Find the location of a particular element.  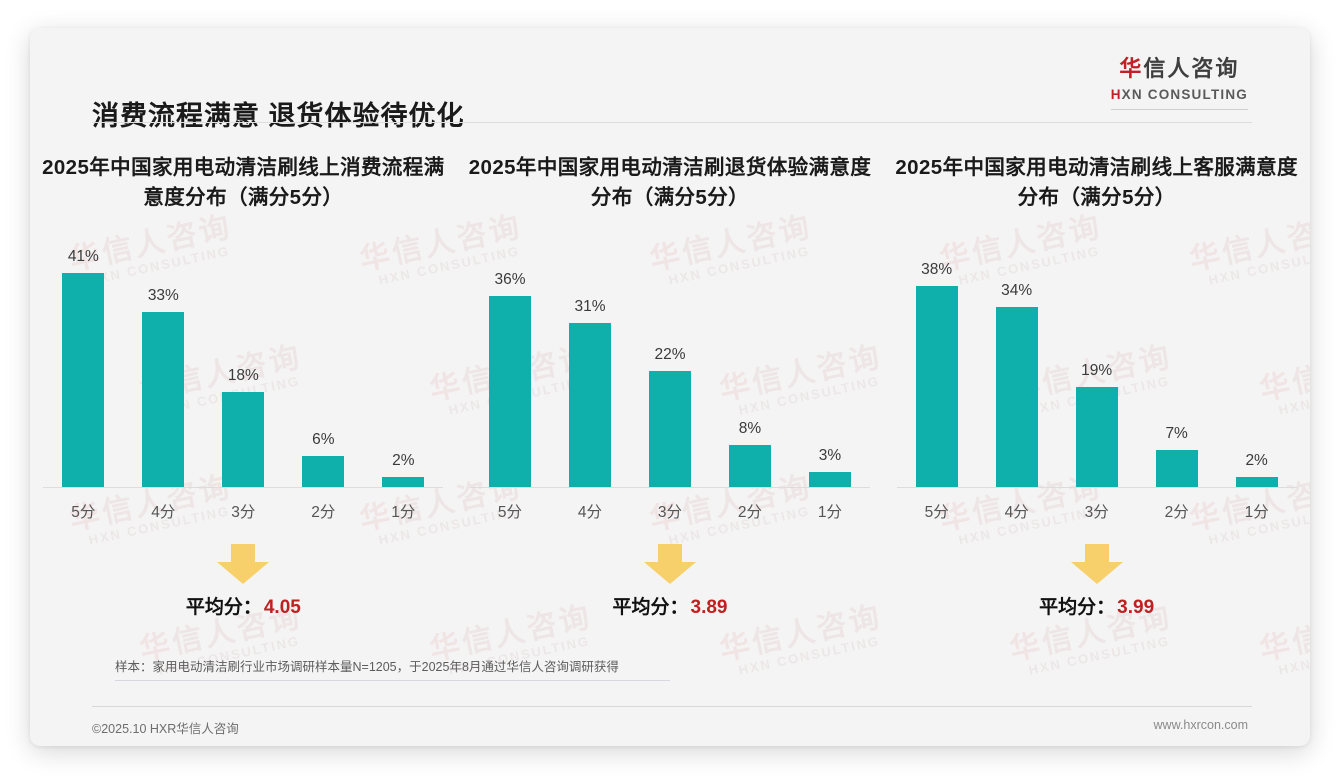

bar-group: 36% 31% 22% 8% 3% is located at coordinates (670, 368).